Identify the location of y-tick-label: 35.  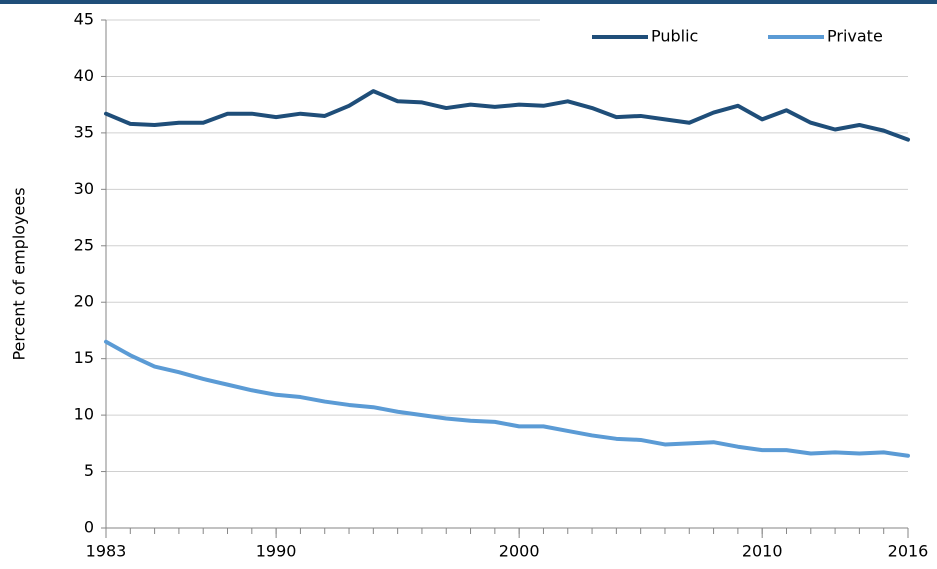
(84, 131).